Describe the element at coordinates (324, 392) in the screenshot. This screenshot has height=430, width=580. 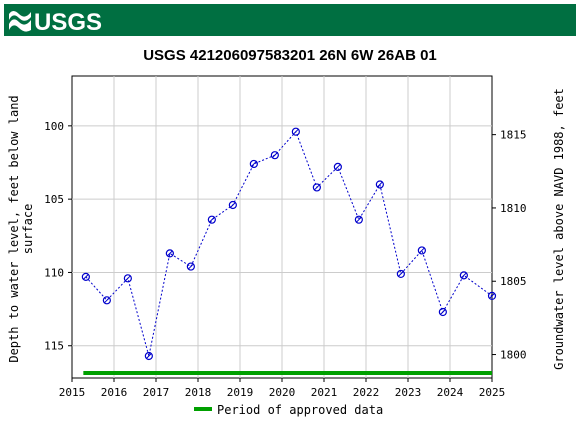
I see `x-tick-label: 2021` at that location.